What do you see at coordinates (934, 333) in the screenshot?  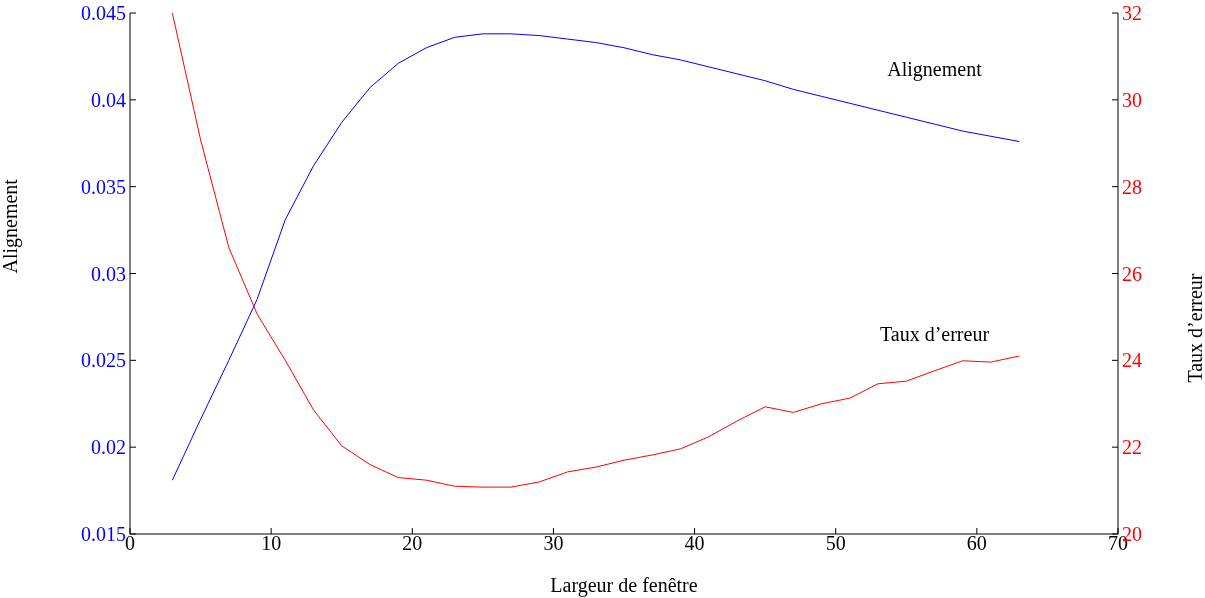 I see `series-label: Taux d’erreur` at bounding box center [934, 333].